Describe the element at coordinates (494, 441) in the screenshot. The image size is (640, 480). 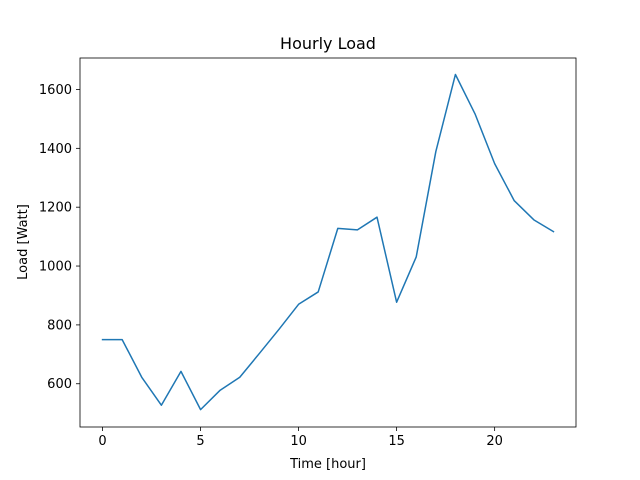
I see `x-tick-label: 20` at that location.